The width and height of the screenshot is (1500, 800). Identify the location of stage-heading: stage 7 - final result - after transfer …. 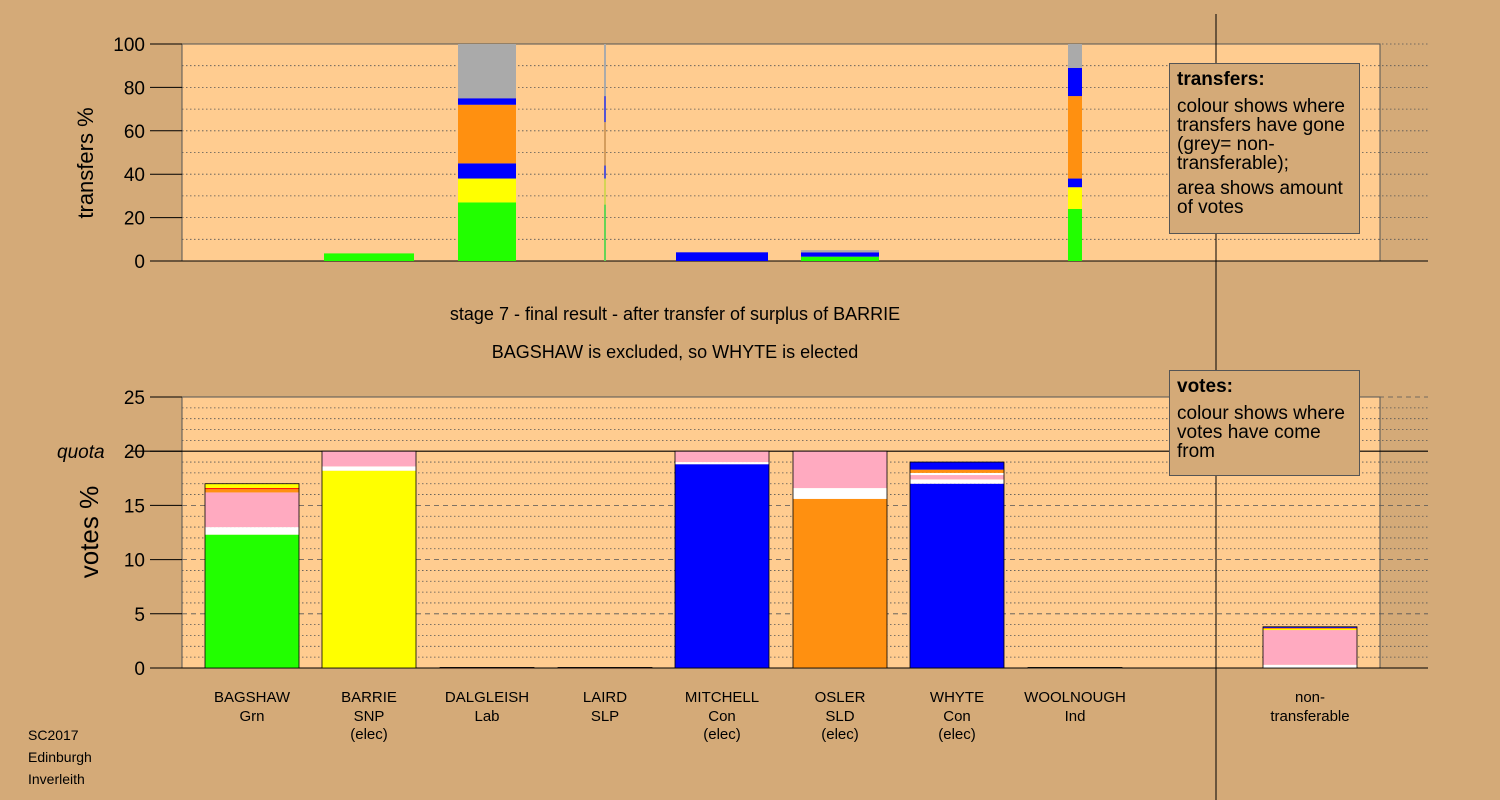
(675, 314).